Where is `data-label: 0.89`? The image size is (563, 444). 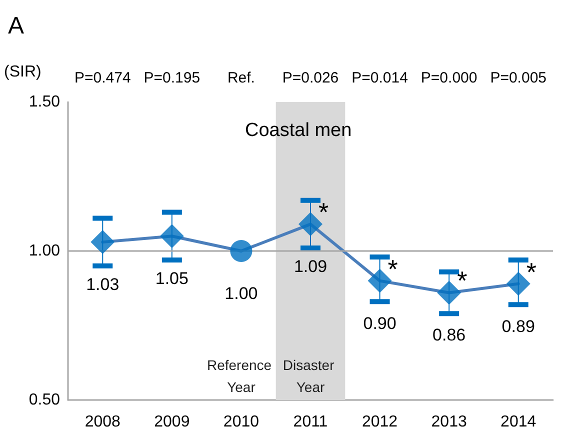 data-label: 0.89 is located at coordinates (518, 326).